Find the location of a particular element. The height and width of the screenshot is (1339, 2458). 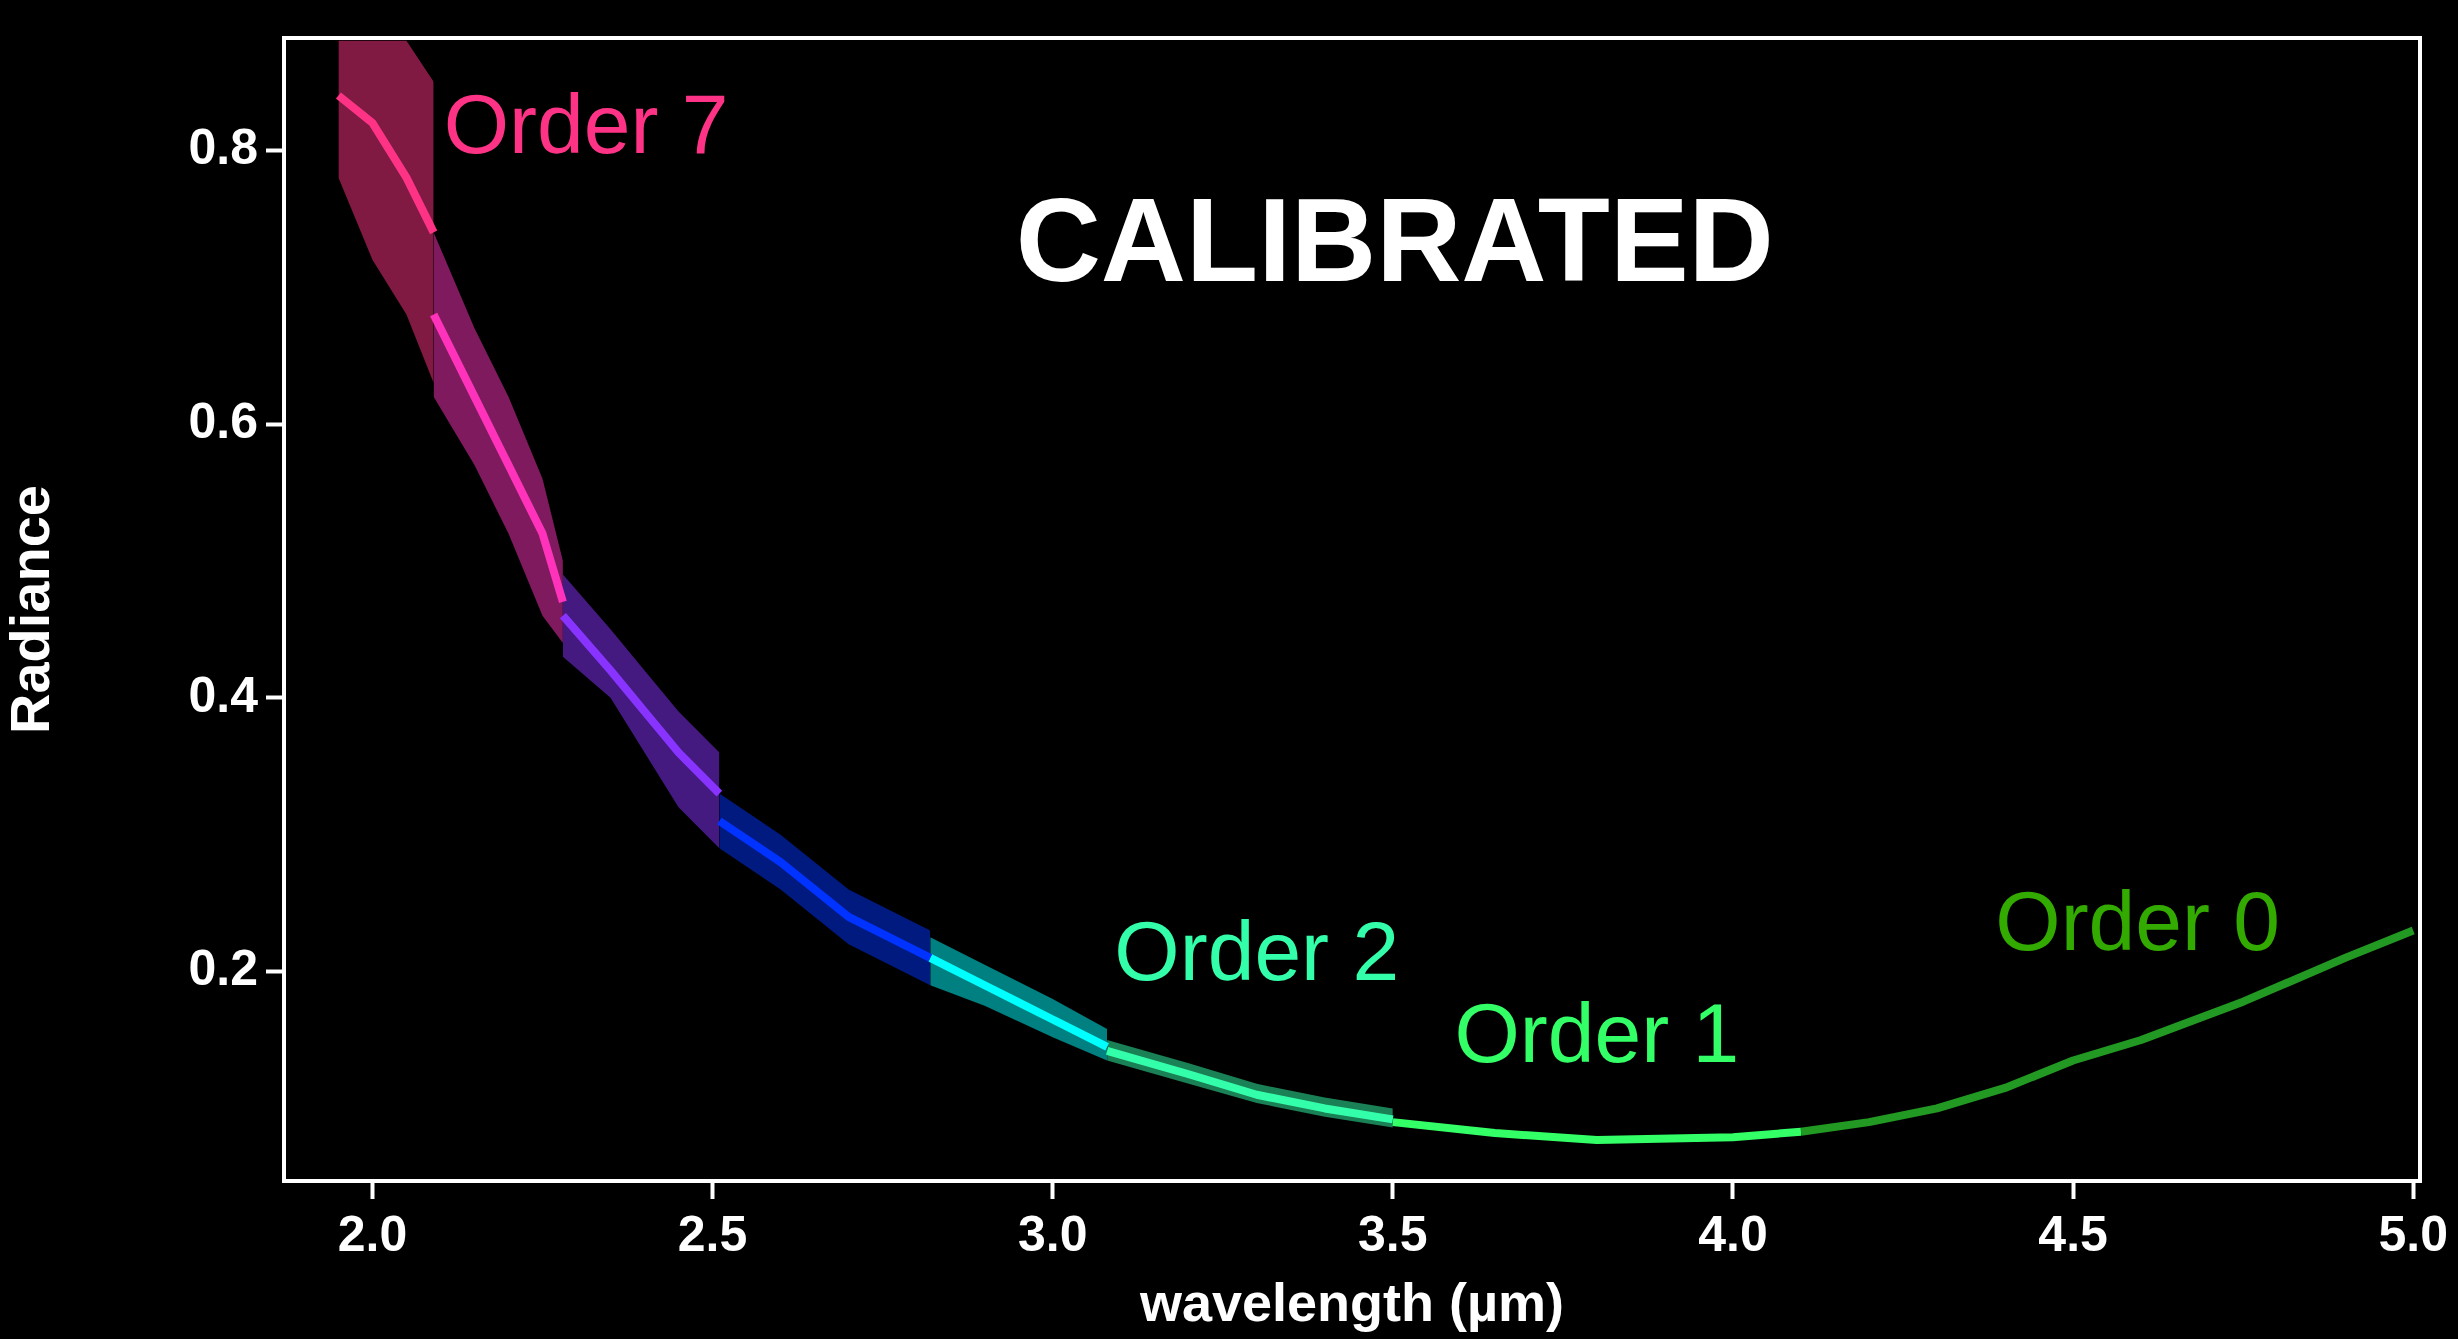

text: CALIBRATED is located at coordinates (1394, 239).